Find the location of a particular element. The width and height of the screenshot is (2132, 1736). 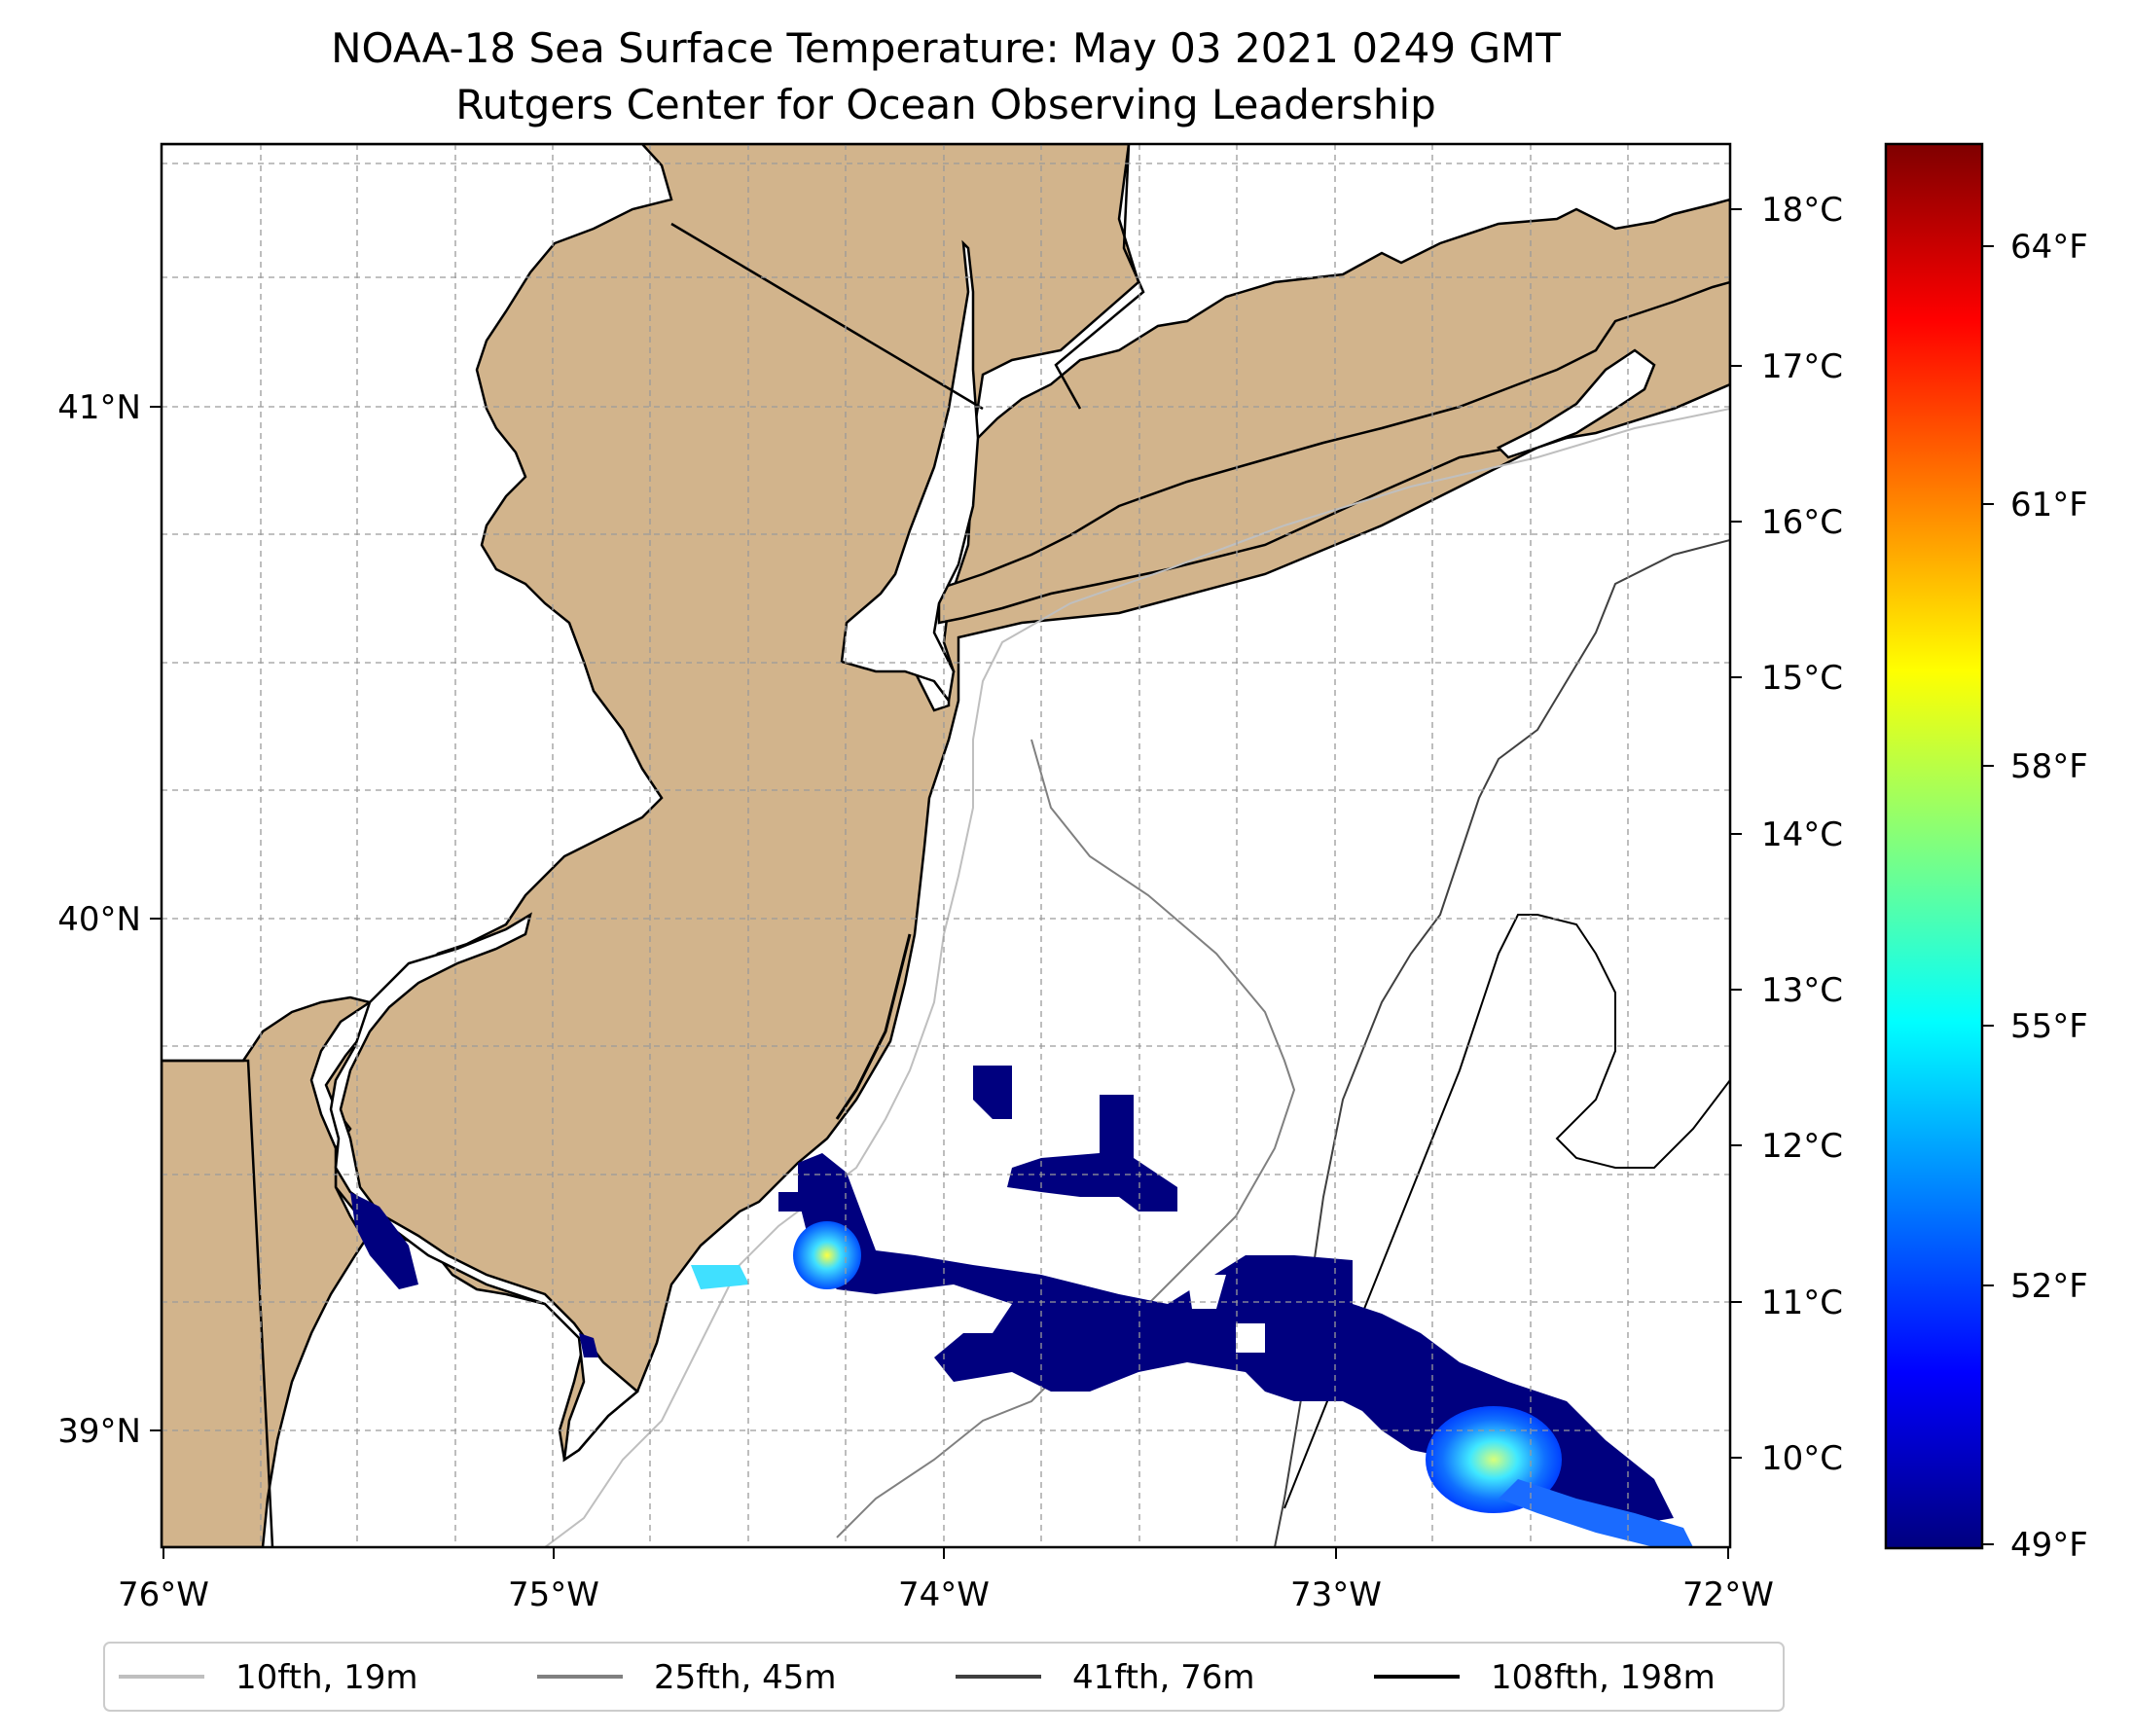

peconic-bay is located at coordinates (1576, 404).